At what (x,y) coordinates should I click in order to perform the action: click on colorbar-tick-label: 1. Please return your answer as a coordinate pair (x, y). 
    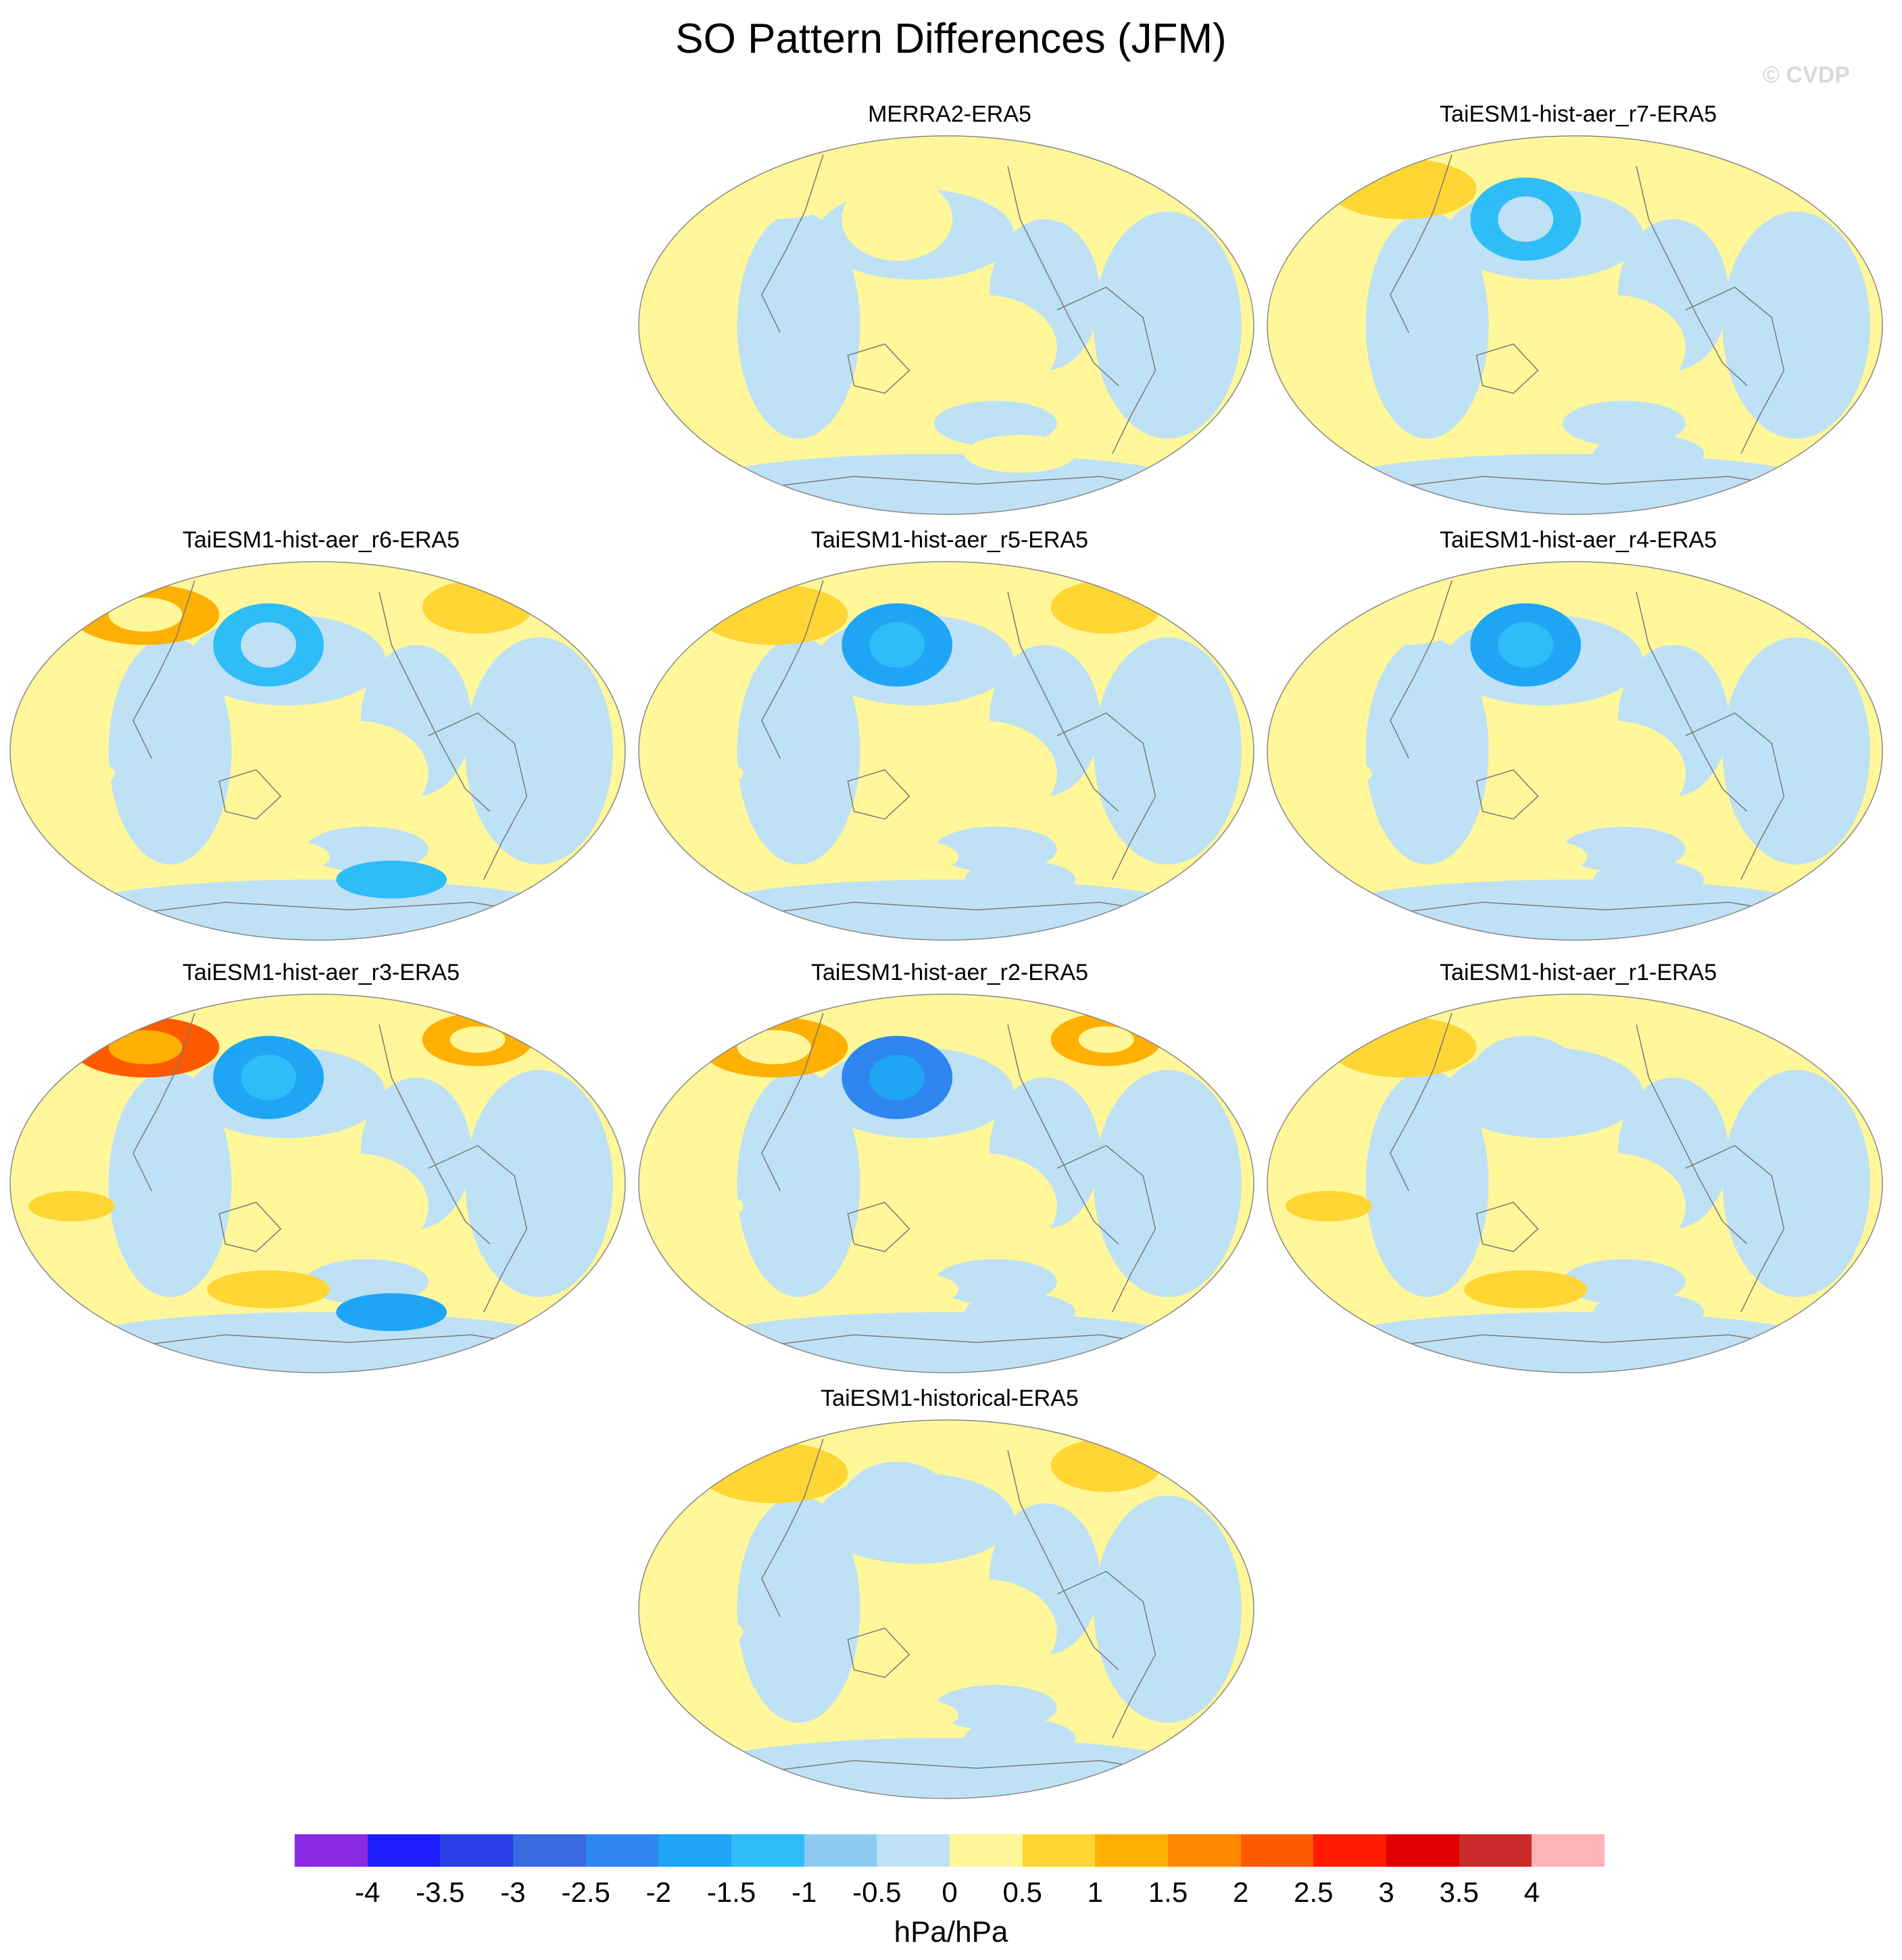
    Looking at the image, I should click on (1095, 1892).